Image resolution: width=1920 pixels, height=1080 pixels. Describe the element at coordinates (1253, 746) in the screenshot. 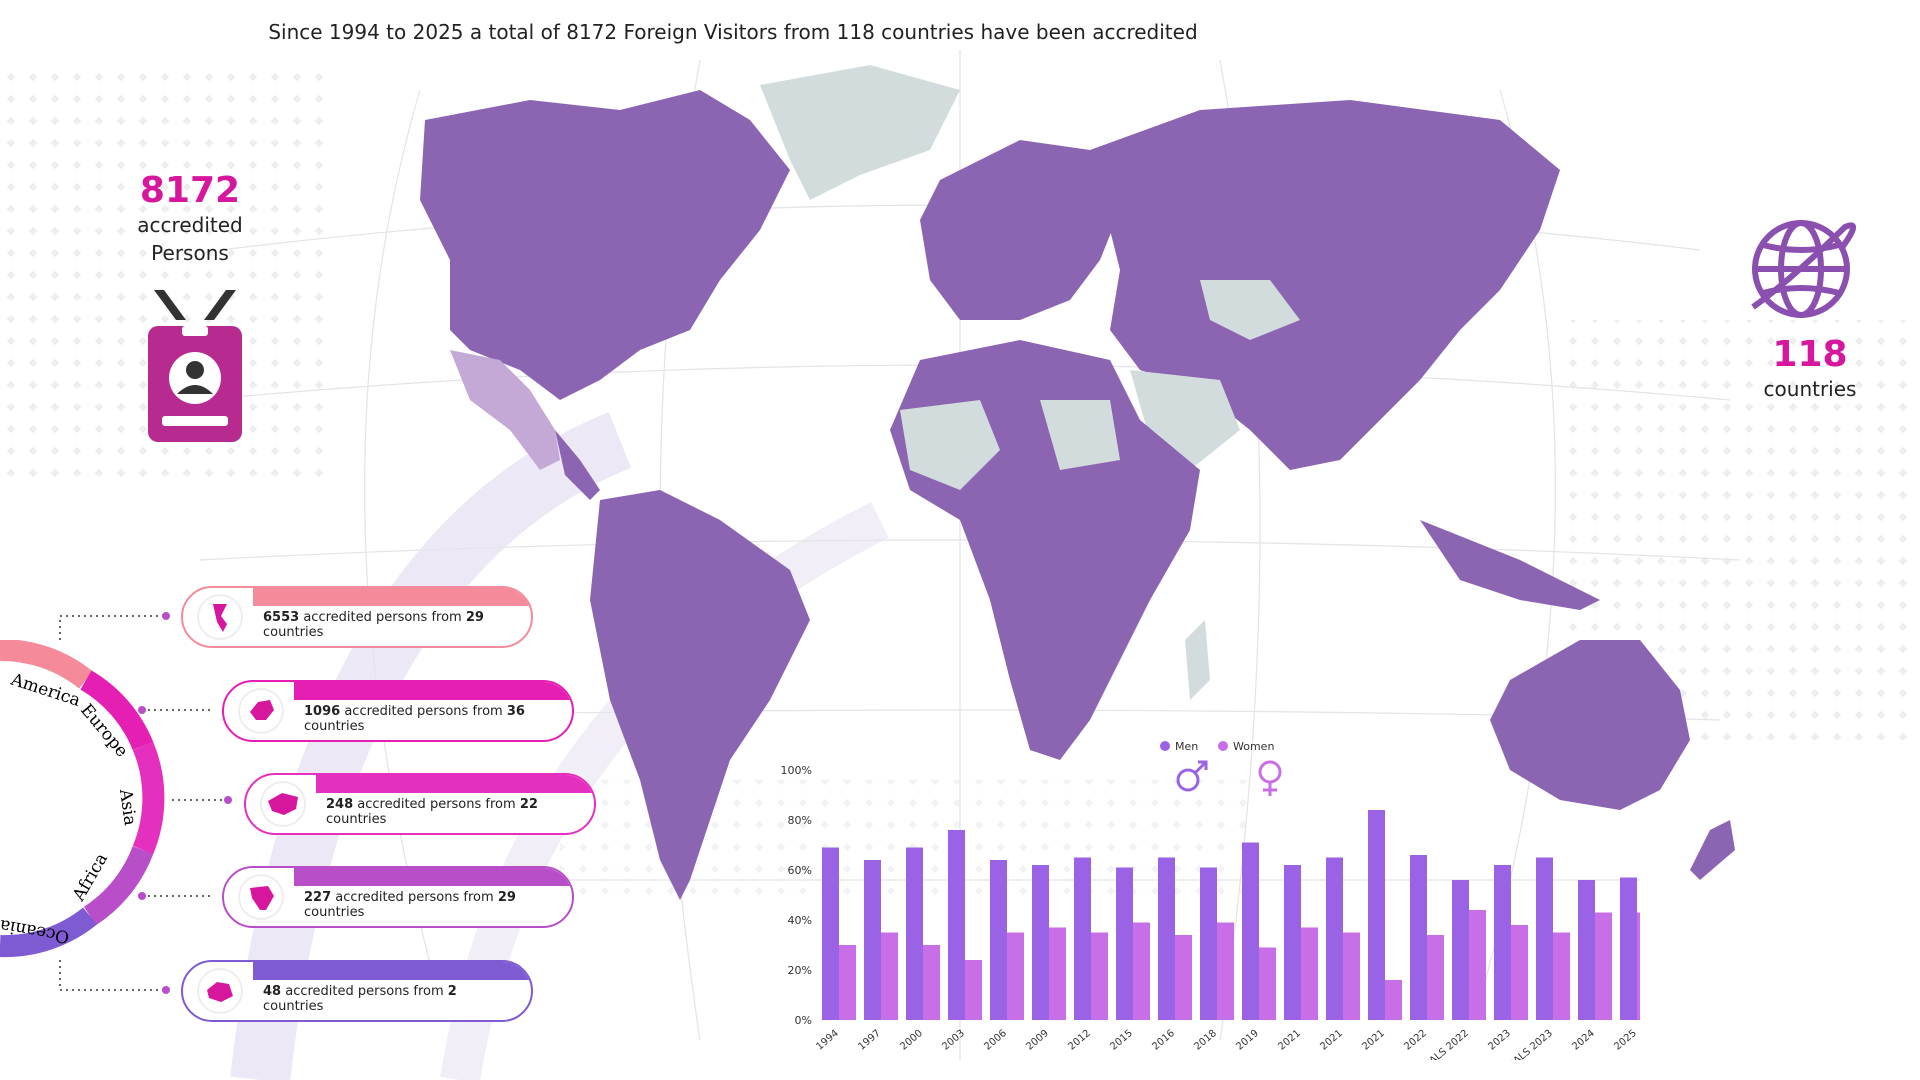

I see `legend-label-women: Women` at that location.